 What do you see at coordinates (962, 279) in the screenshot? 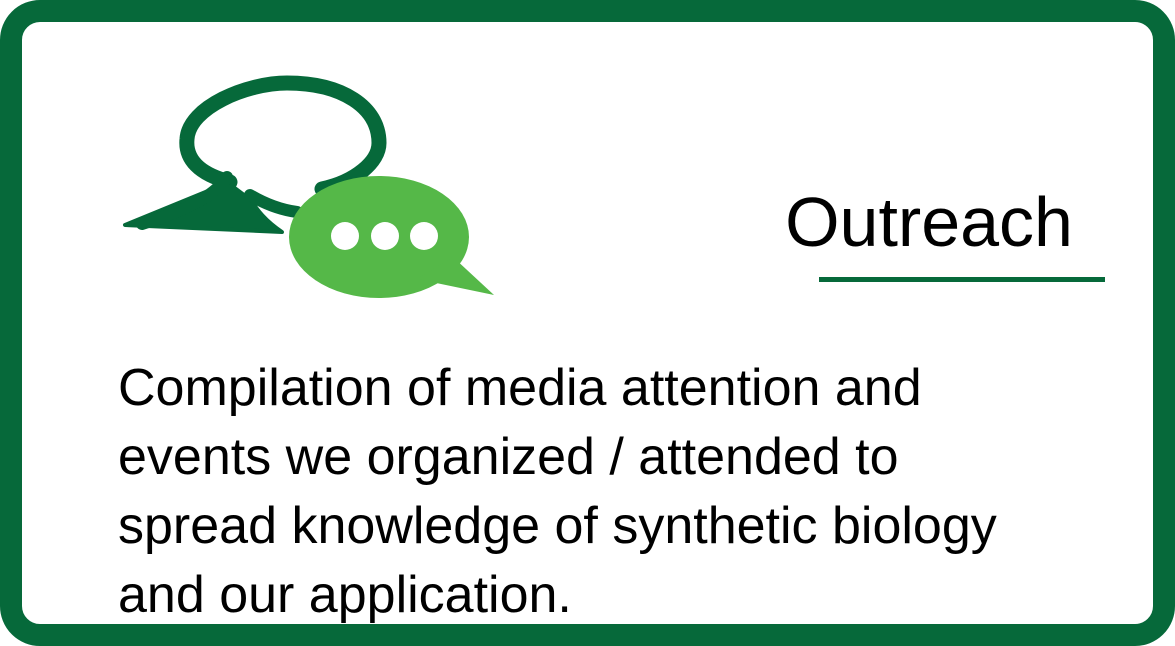
I see `title-underline` at bounding box center [962, 279].